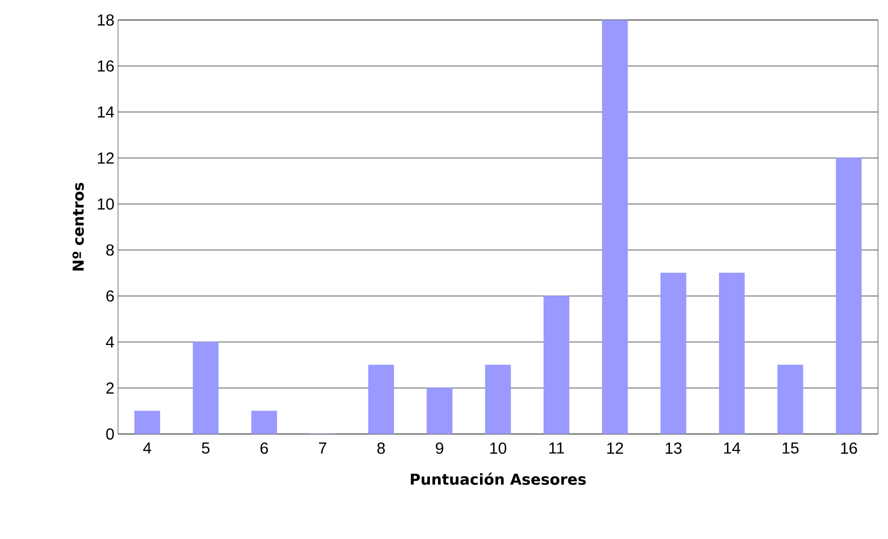 Image resolution: width=888 pixels, height=539 pixels. Describe the element at coordinates (106, 158) in the screenshot. I see `y-tick-label: 12` at that location.